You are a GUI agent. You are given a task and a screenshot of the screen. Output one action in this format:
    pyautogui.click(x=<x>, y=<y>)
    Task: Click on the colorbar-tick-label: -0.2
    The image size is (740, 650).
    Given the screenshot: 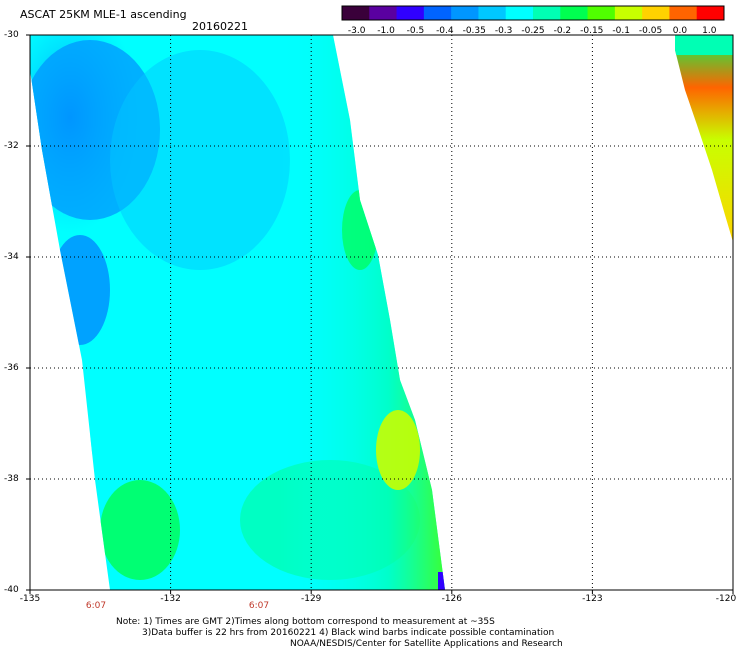 What is the action you would take?
    pyautogui.click(x=562, y=31)
    